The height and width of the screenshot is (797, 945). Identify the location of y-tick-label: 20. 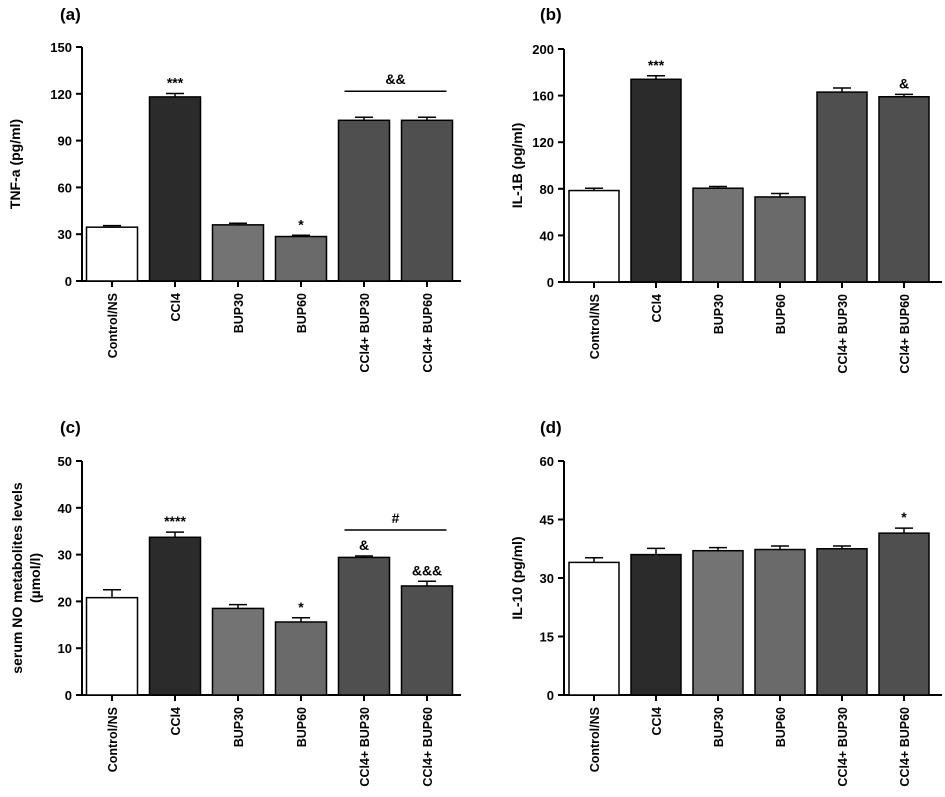
(65, 601).